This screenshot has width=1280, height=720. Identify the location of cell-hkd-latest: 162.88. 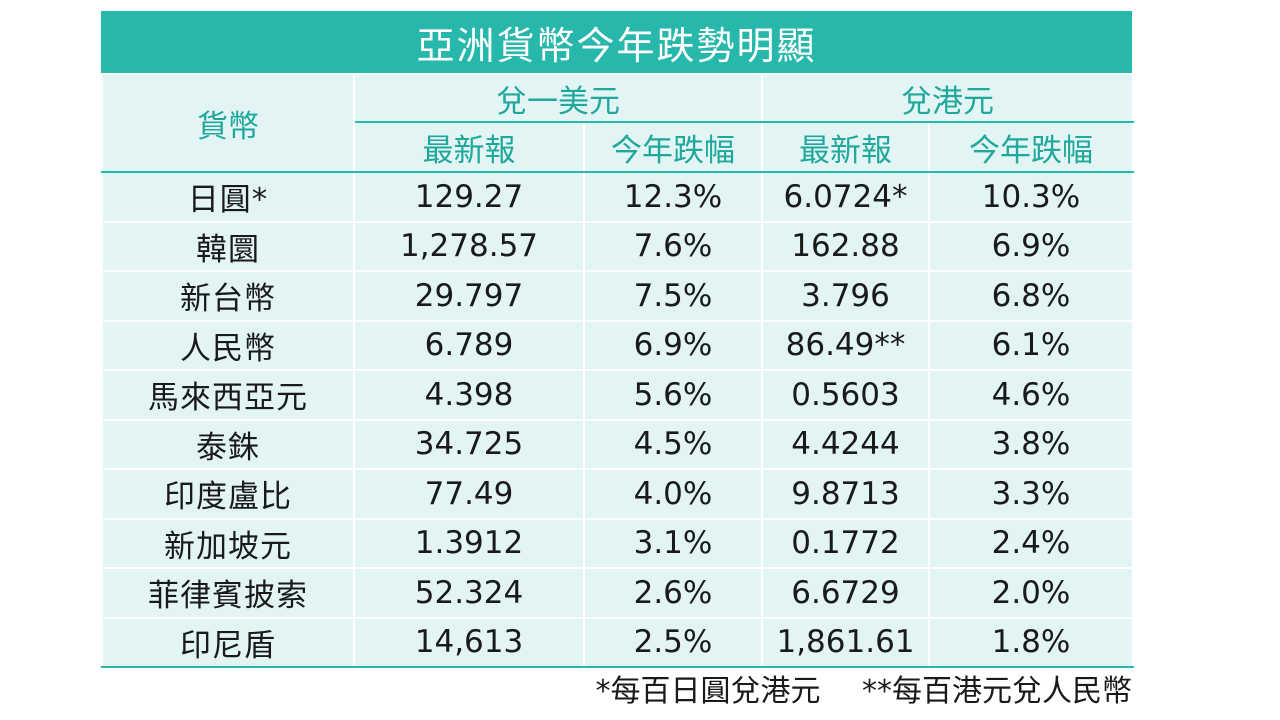
(845, 246).